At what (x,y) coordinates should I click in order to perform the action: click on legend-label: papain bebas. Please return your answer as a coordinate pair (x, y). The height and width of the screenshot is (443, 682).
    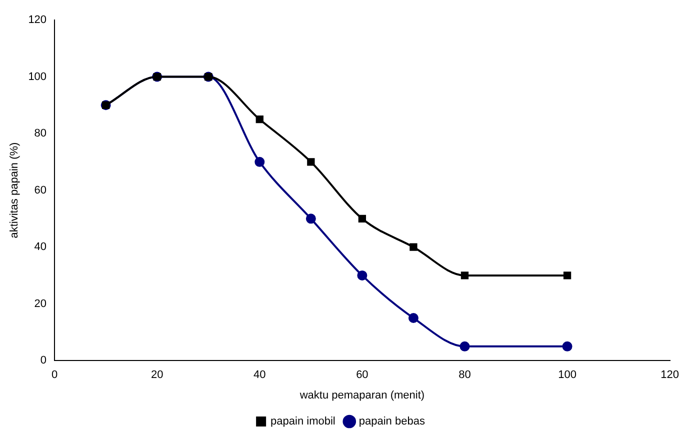
    Looking at the image, I should click on (392, 422).